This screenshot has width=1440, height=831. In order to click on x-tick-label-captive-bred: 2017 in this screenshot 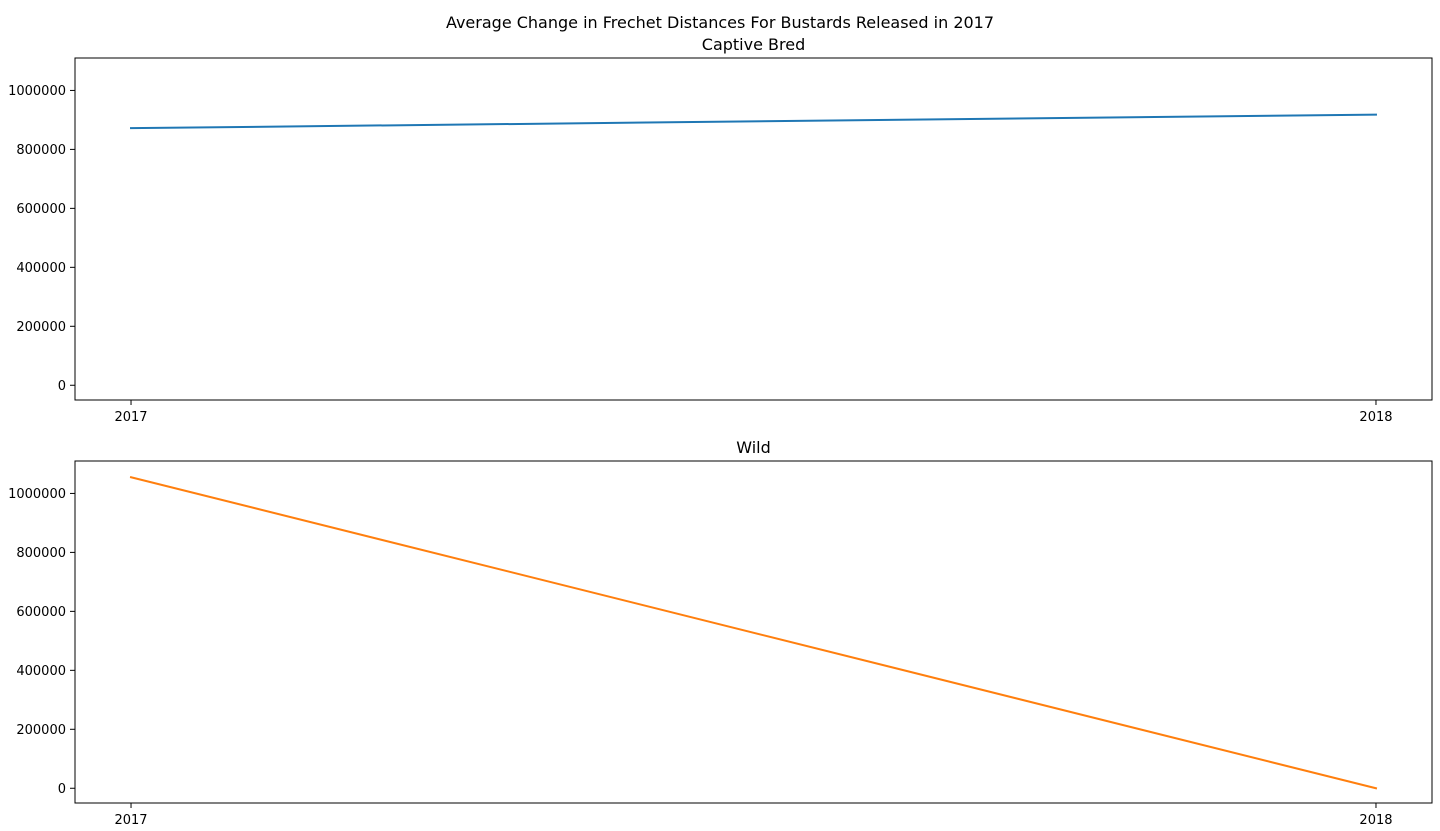, I will do `click(130, 417)`.